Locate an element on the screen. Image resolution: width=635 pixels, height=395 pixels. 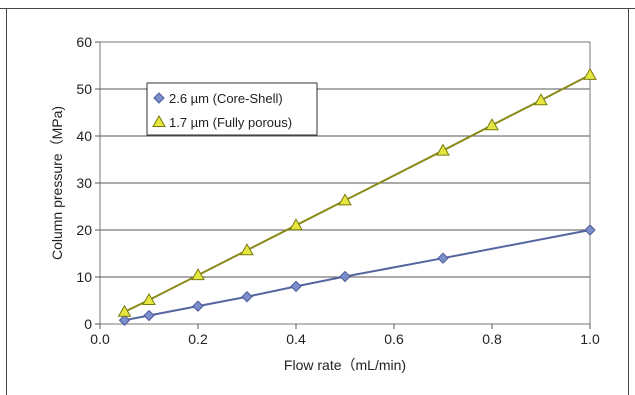
legend-box is located at coordinates (232, 109).